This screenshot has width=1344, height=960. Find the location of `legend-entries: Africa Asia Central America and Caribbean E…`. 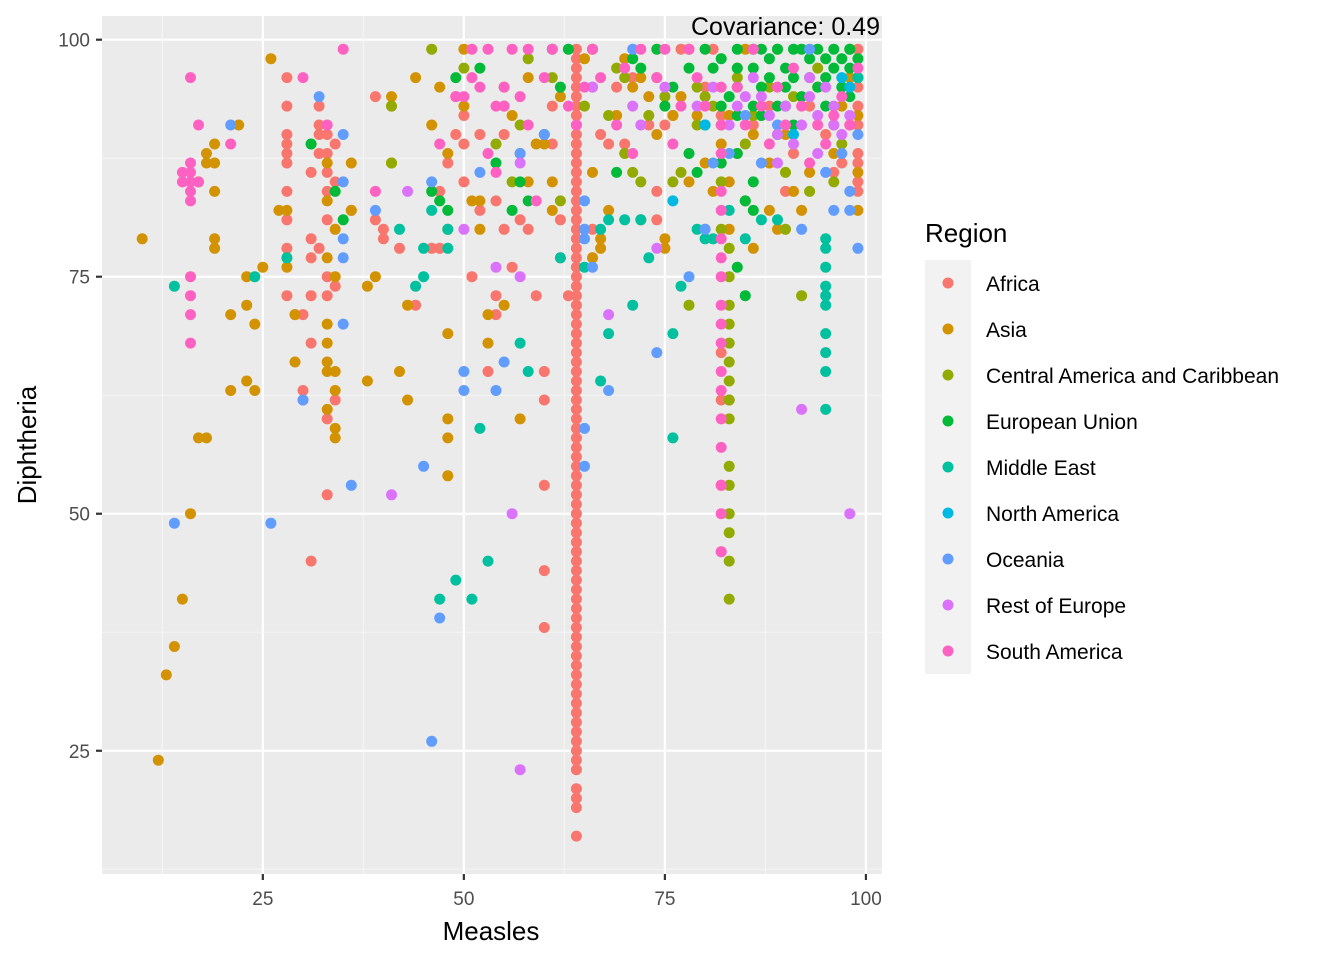

legend-entries: Africa Asia Central America and Caribbean E… is located at coordinates (1110, 468).